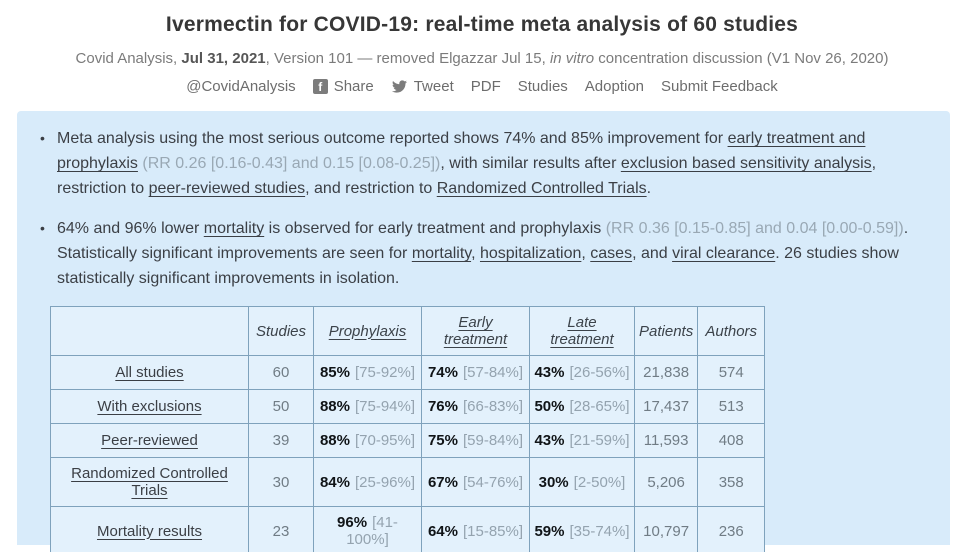 The image size is (964, 552). I want to click on prophylaxis-result: 96% [41-100%], so click(367, 529).